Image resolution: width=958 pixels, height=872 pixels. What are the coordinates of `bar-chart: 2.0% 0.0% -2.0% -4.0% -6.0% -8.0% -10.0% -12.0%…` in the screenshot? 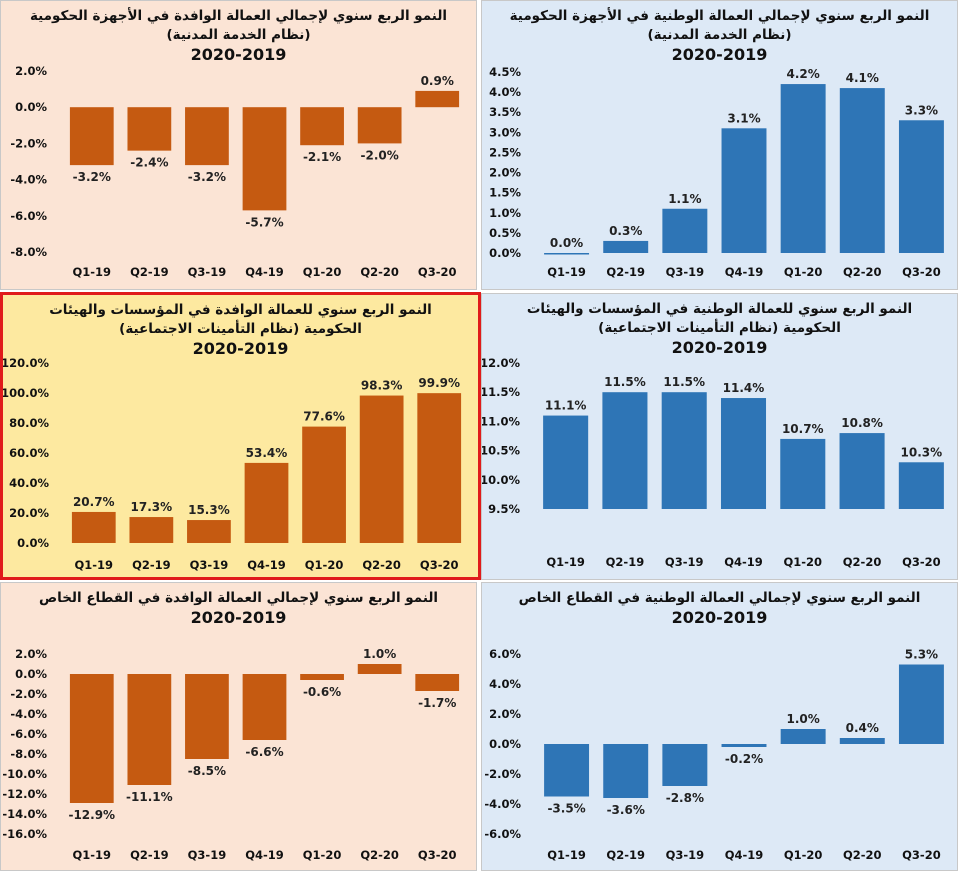 It's located at (231, 754).